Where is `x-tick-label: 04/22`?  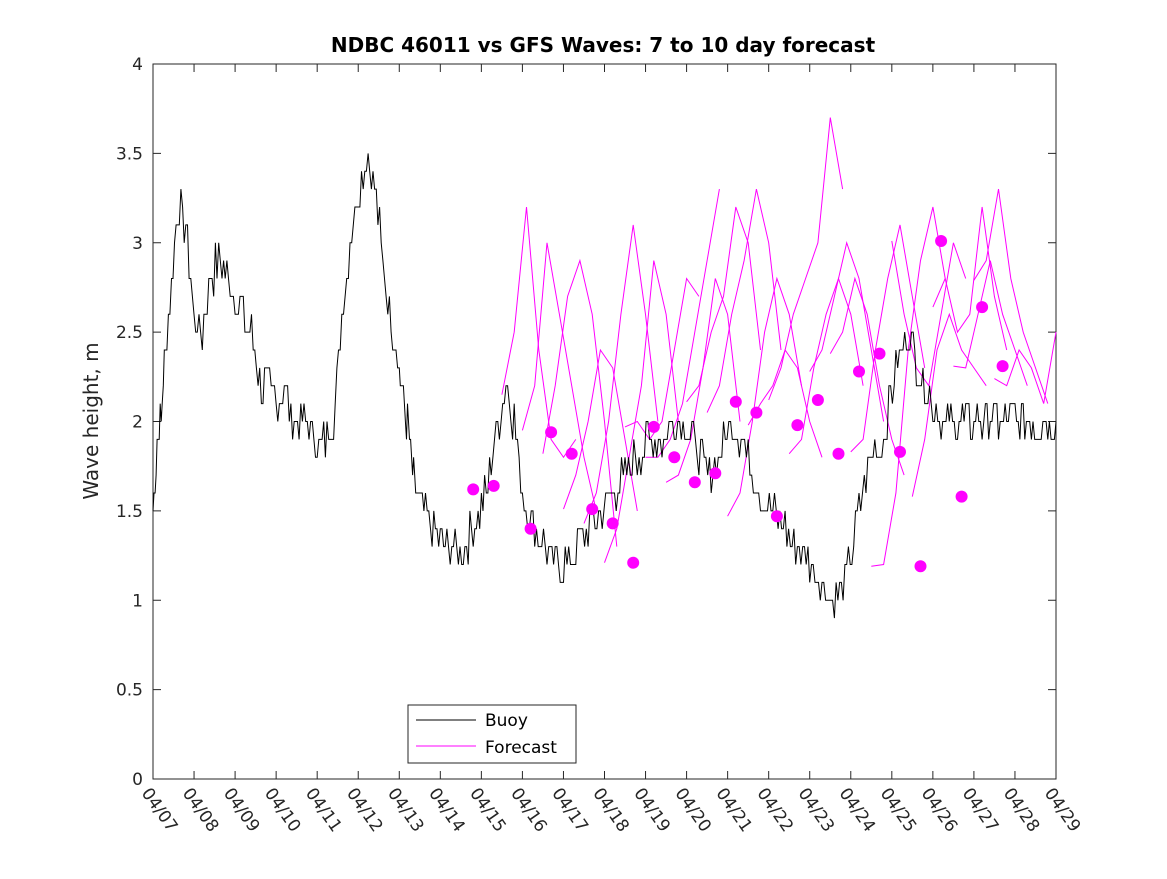 x-tick-label: 04/22 is located at coordinates (775, 810).